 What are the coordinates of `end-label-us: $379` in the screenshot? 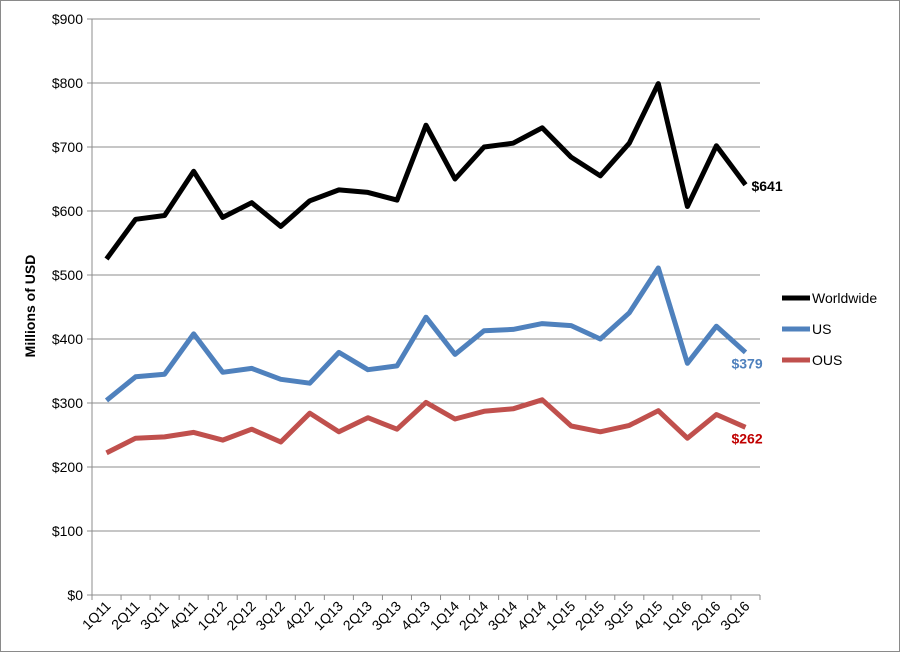 It's located at (746, 363).